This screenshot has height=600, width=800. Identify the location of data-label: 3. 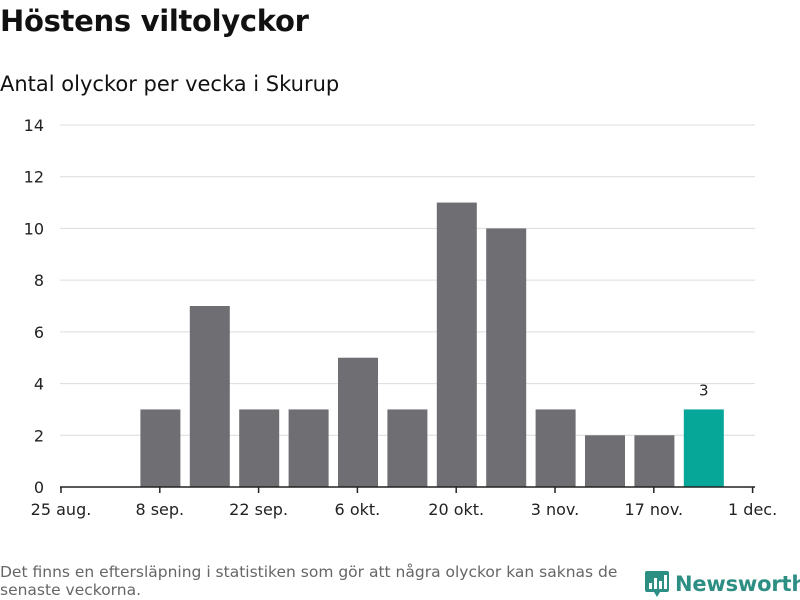
(704, 390).